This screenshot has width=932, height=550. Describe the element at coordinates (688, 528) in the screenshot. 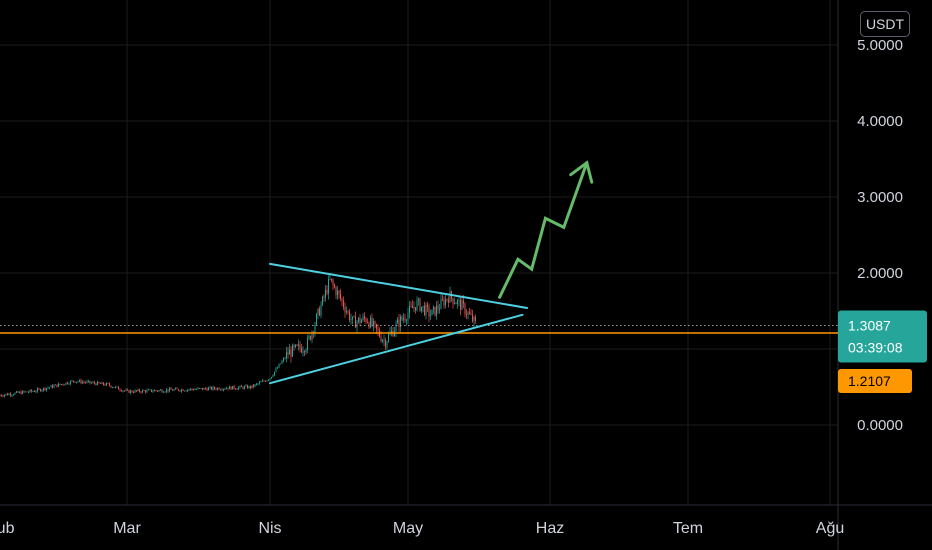

I see `x-tick-label: Tem` at that location.